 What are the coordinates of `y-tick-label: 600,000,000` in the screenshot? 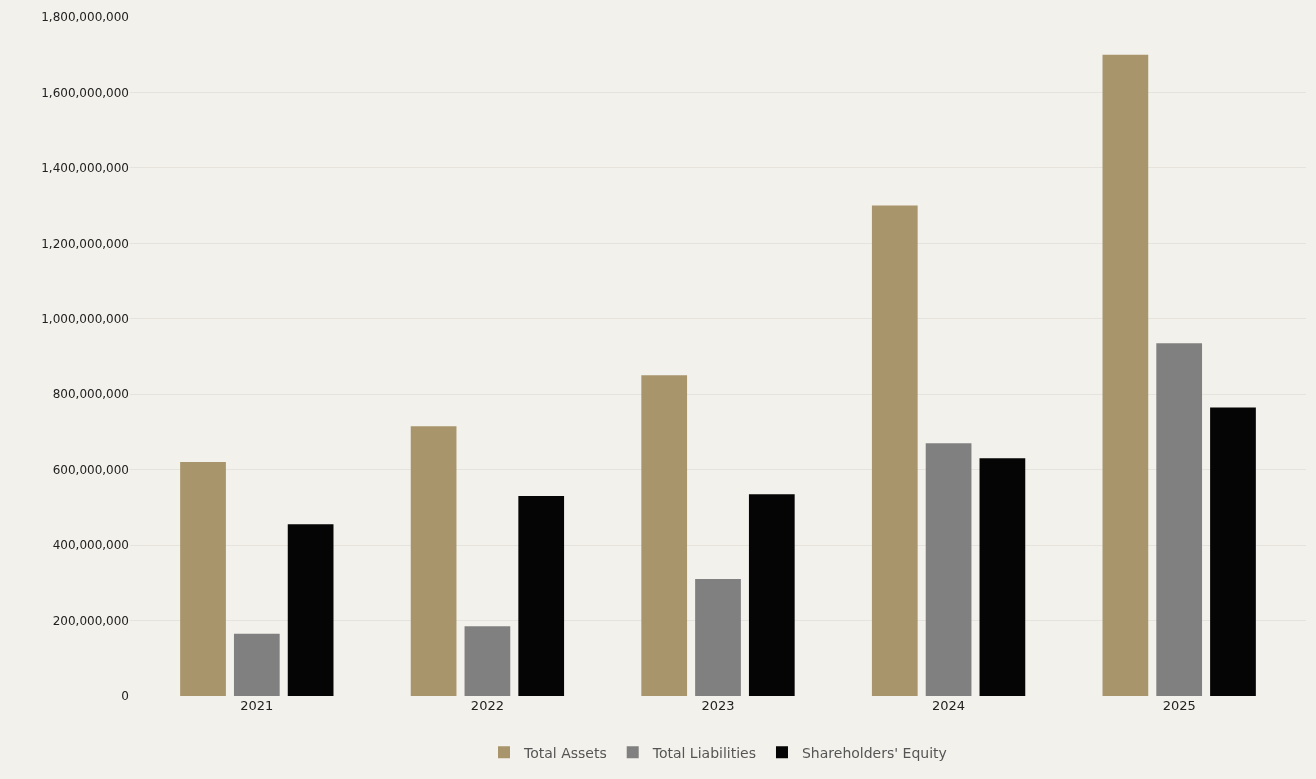 It's located at (90, 469).